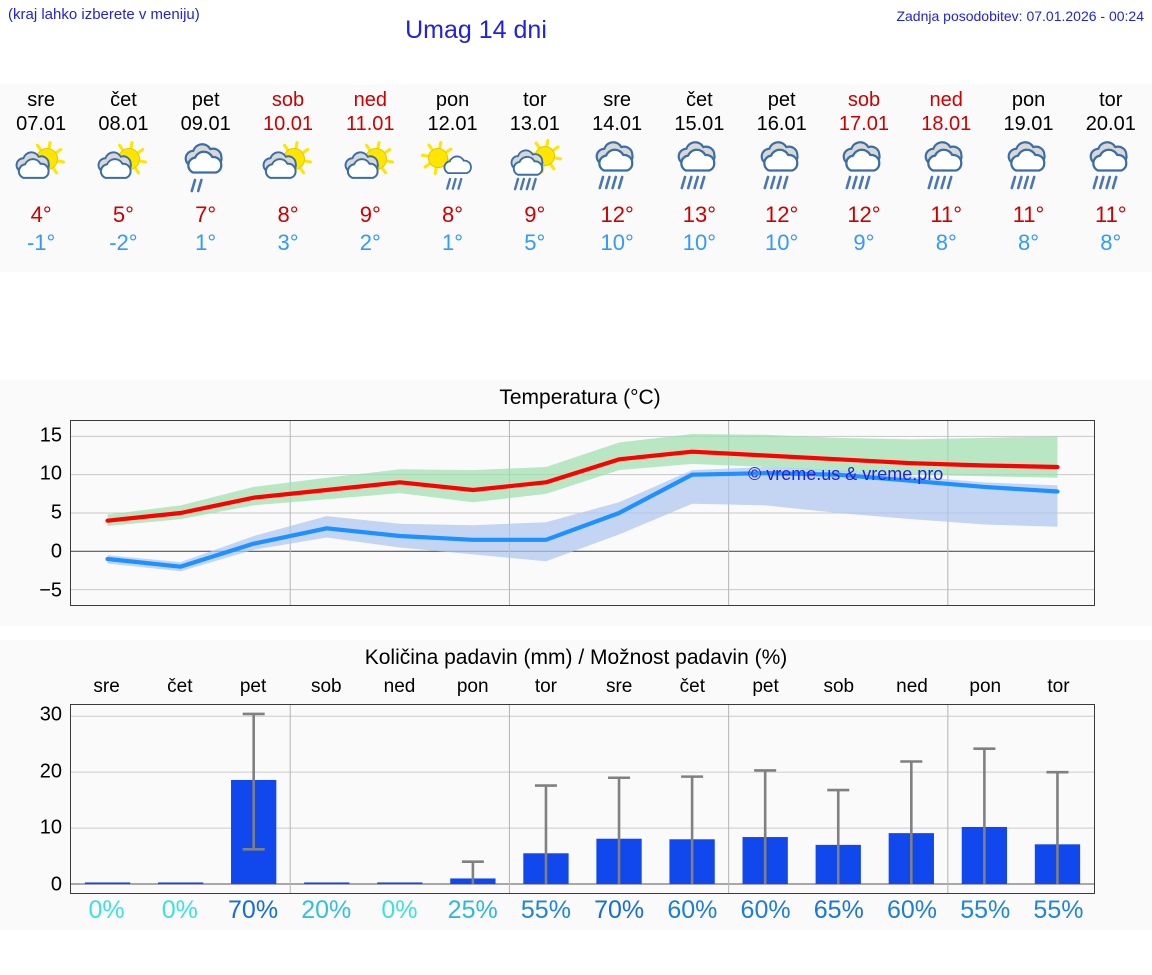  What do you see at coordinates (692, 686) in the screenshot?
I see `precipitation-day-label: čet` at bounding box center [692, 686].